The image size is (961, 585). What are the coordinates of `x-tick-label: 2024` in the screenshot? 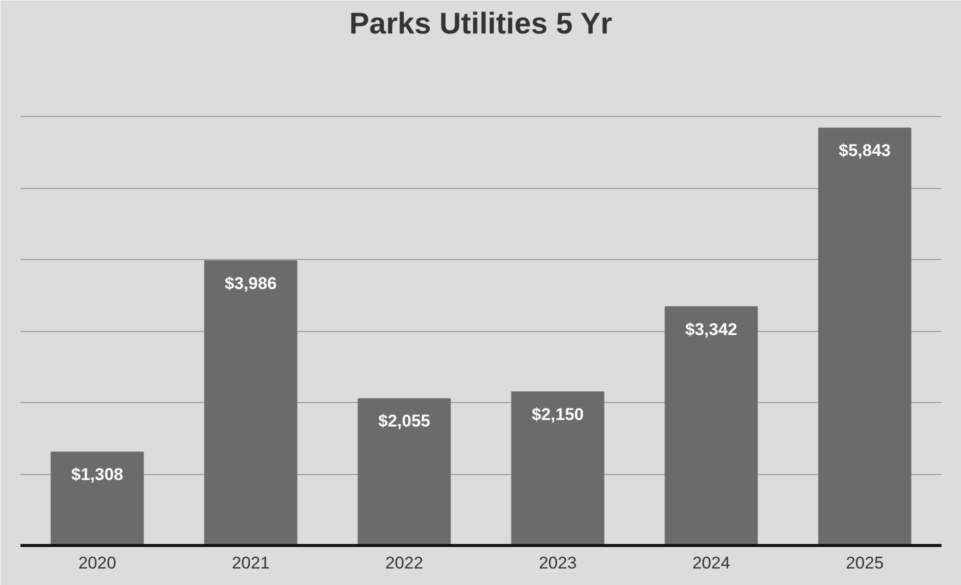 It's located at (711, 563).